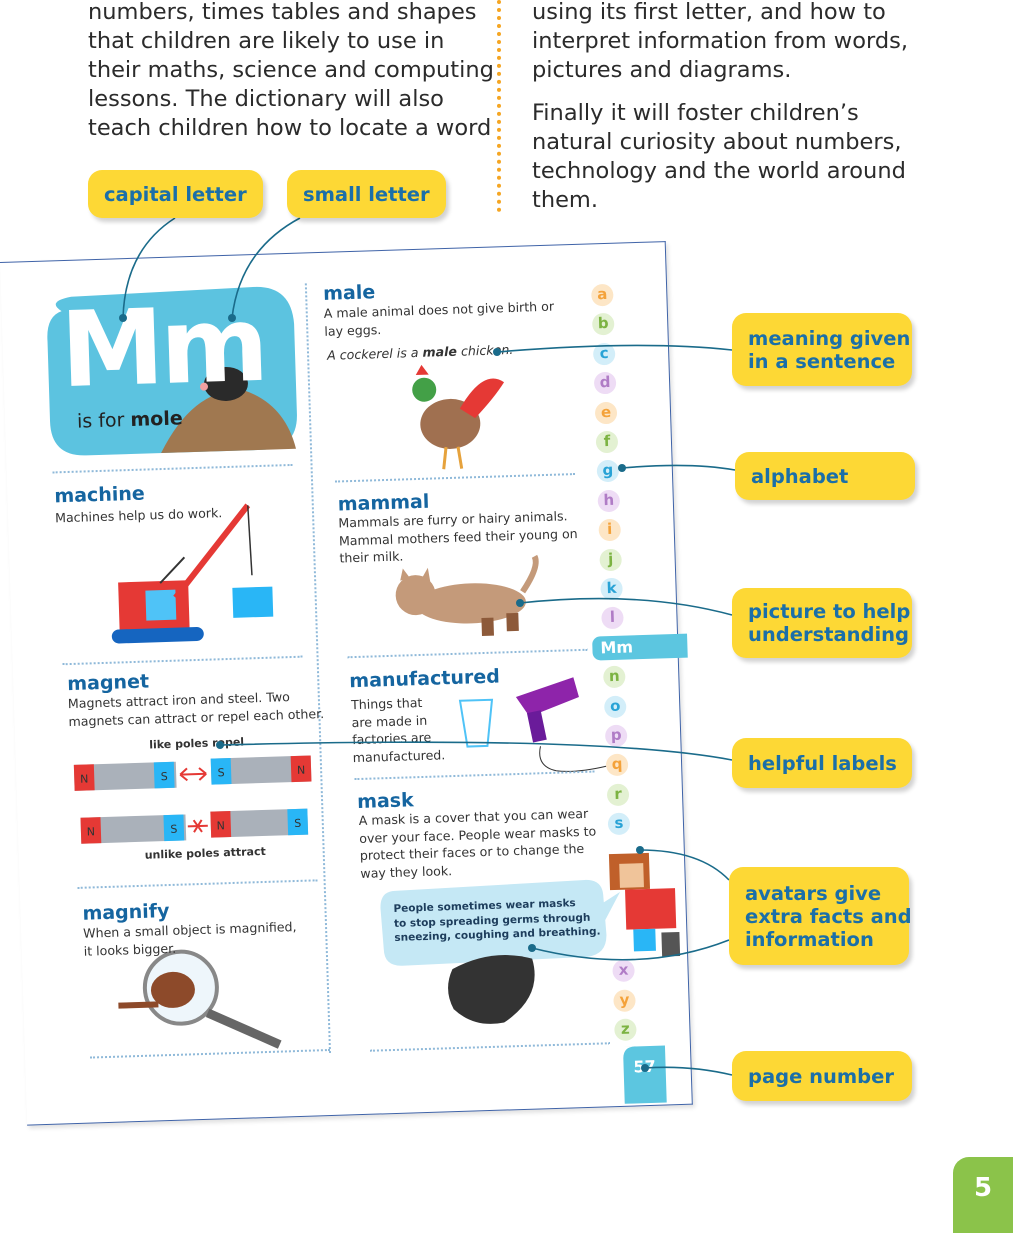 The image size is (1013, 1233). I want to click on book-page-number: 5, so click(983, 1195).